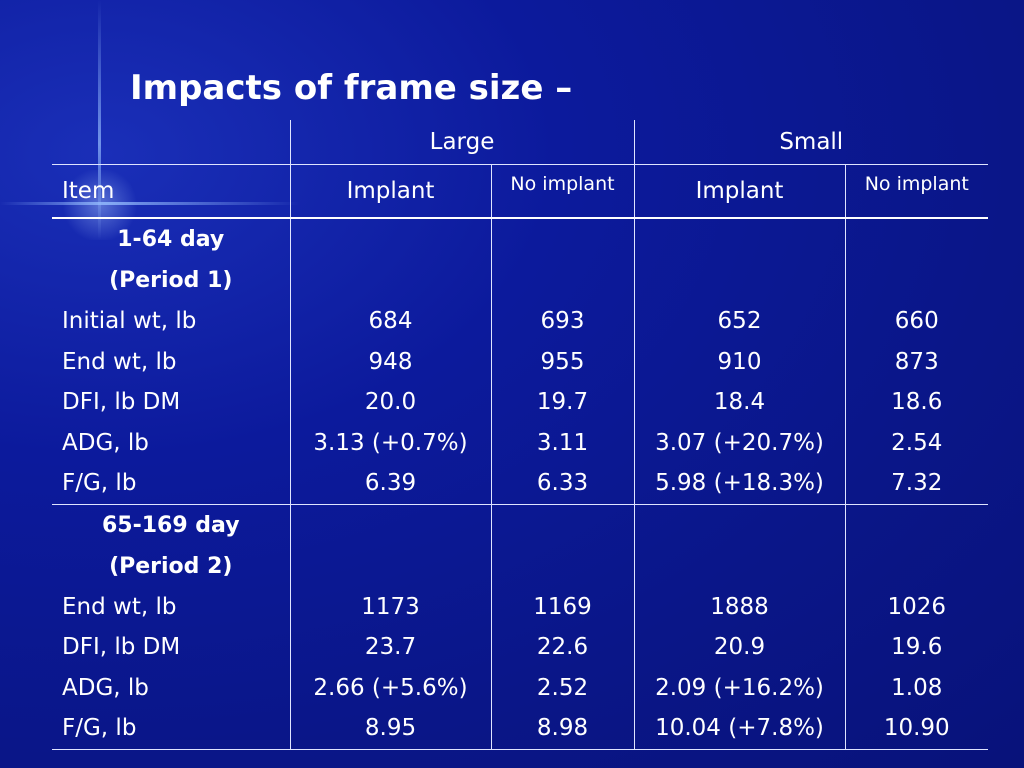 This screenshot has height=768, width=1024. What do you see at coordinates (916, 321) in the screenshot?
I see `cell-small-no-implant: 660` at bounding box center [916, 321].